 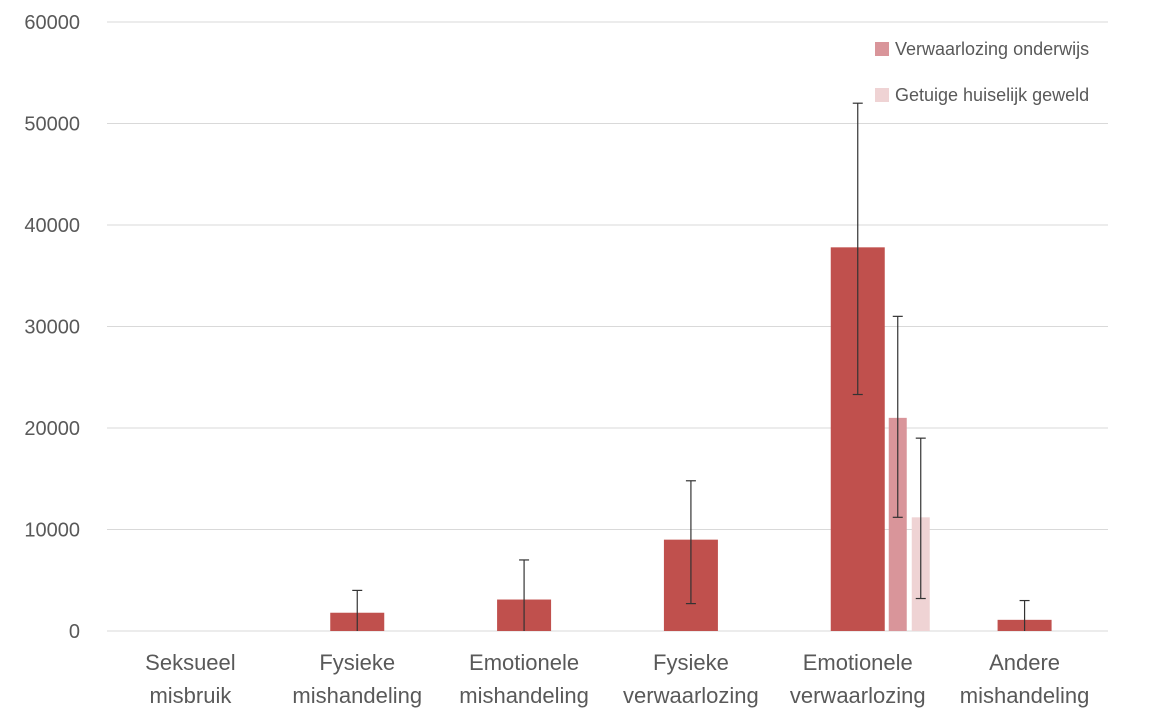 I want to click on y-tick-label: 30000, so click(x=52, y=328).